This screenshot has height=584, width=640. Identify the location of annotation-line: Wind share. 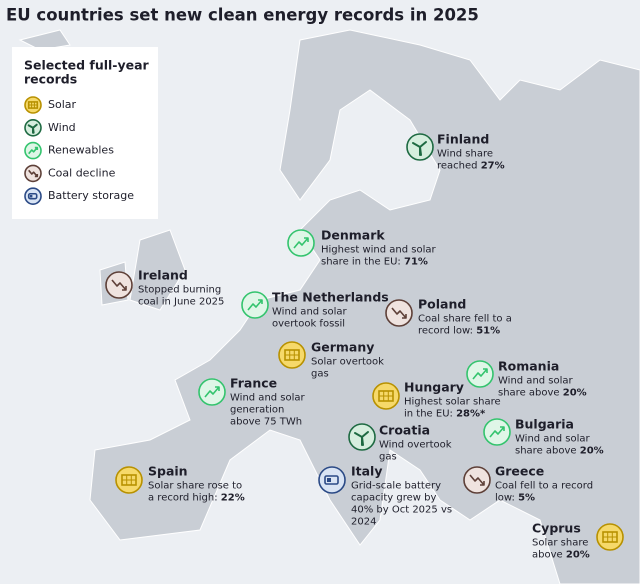
(465, 154).